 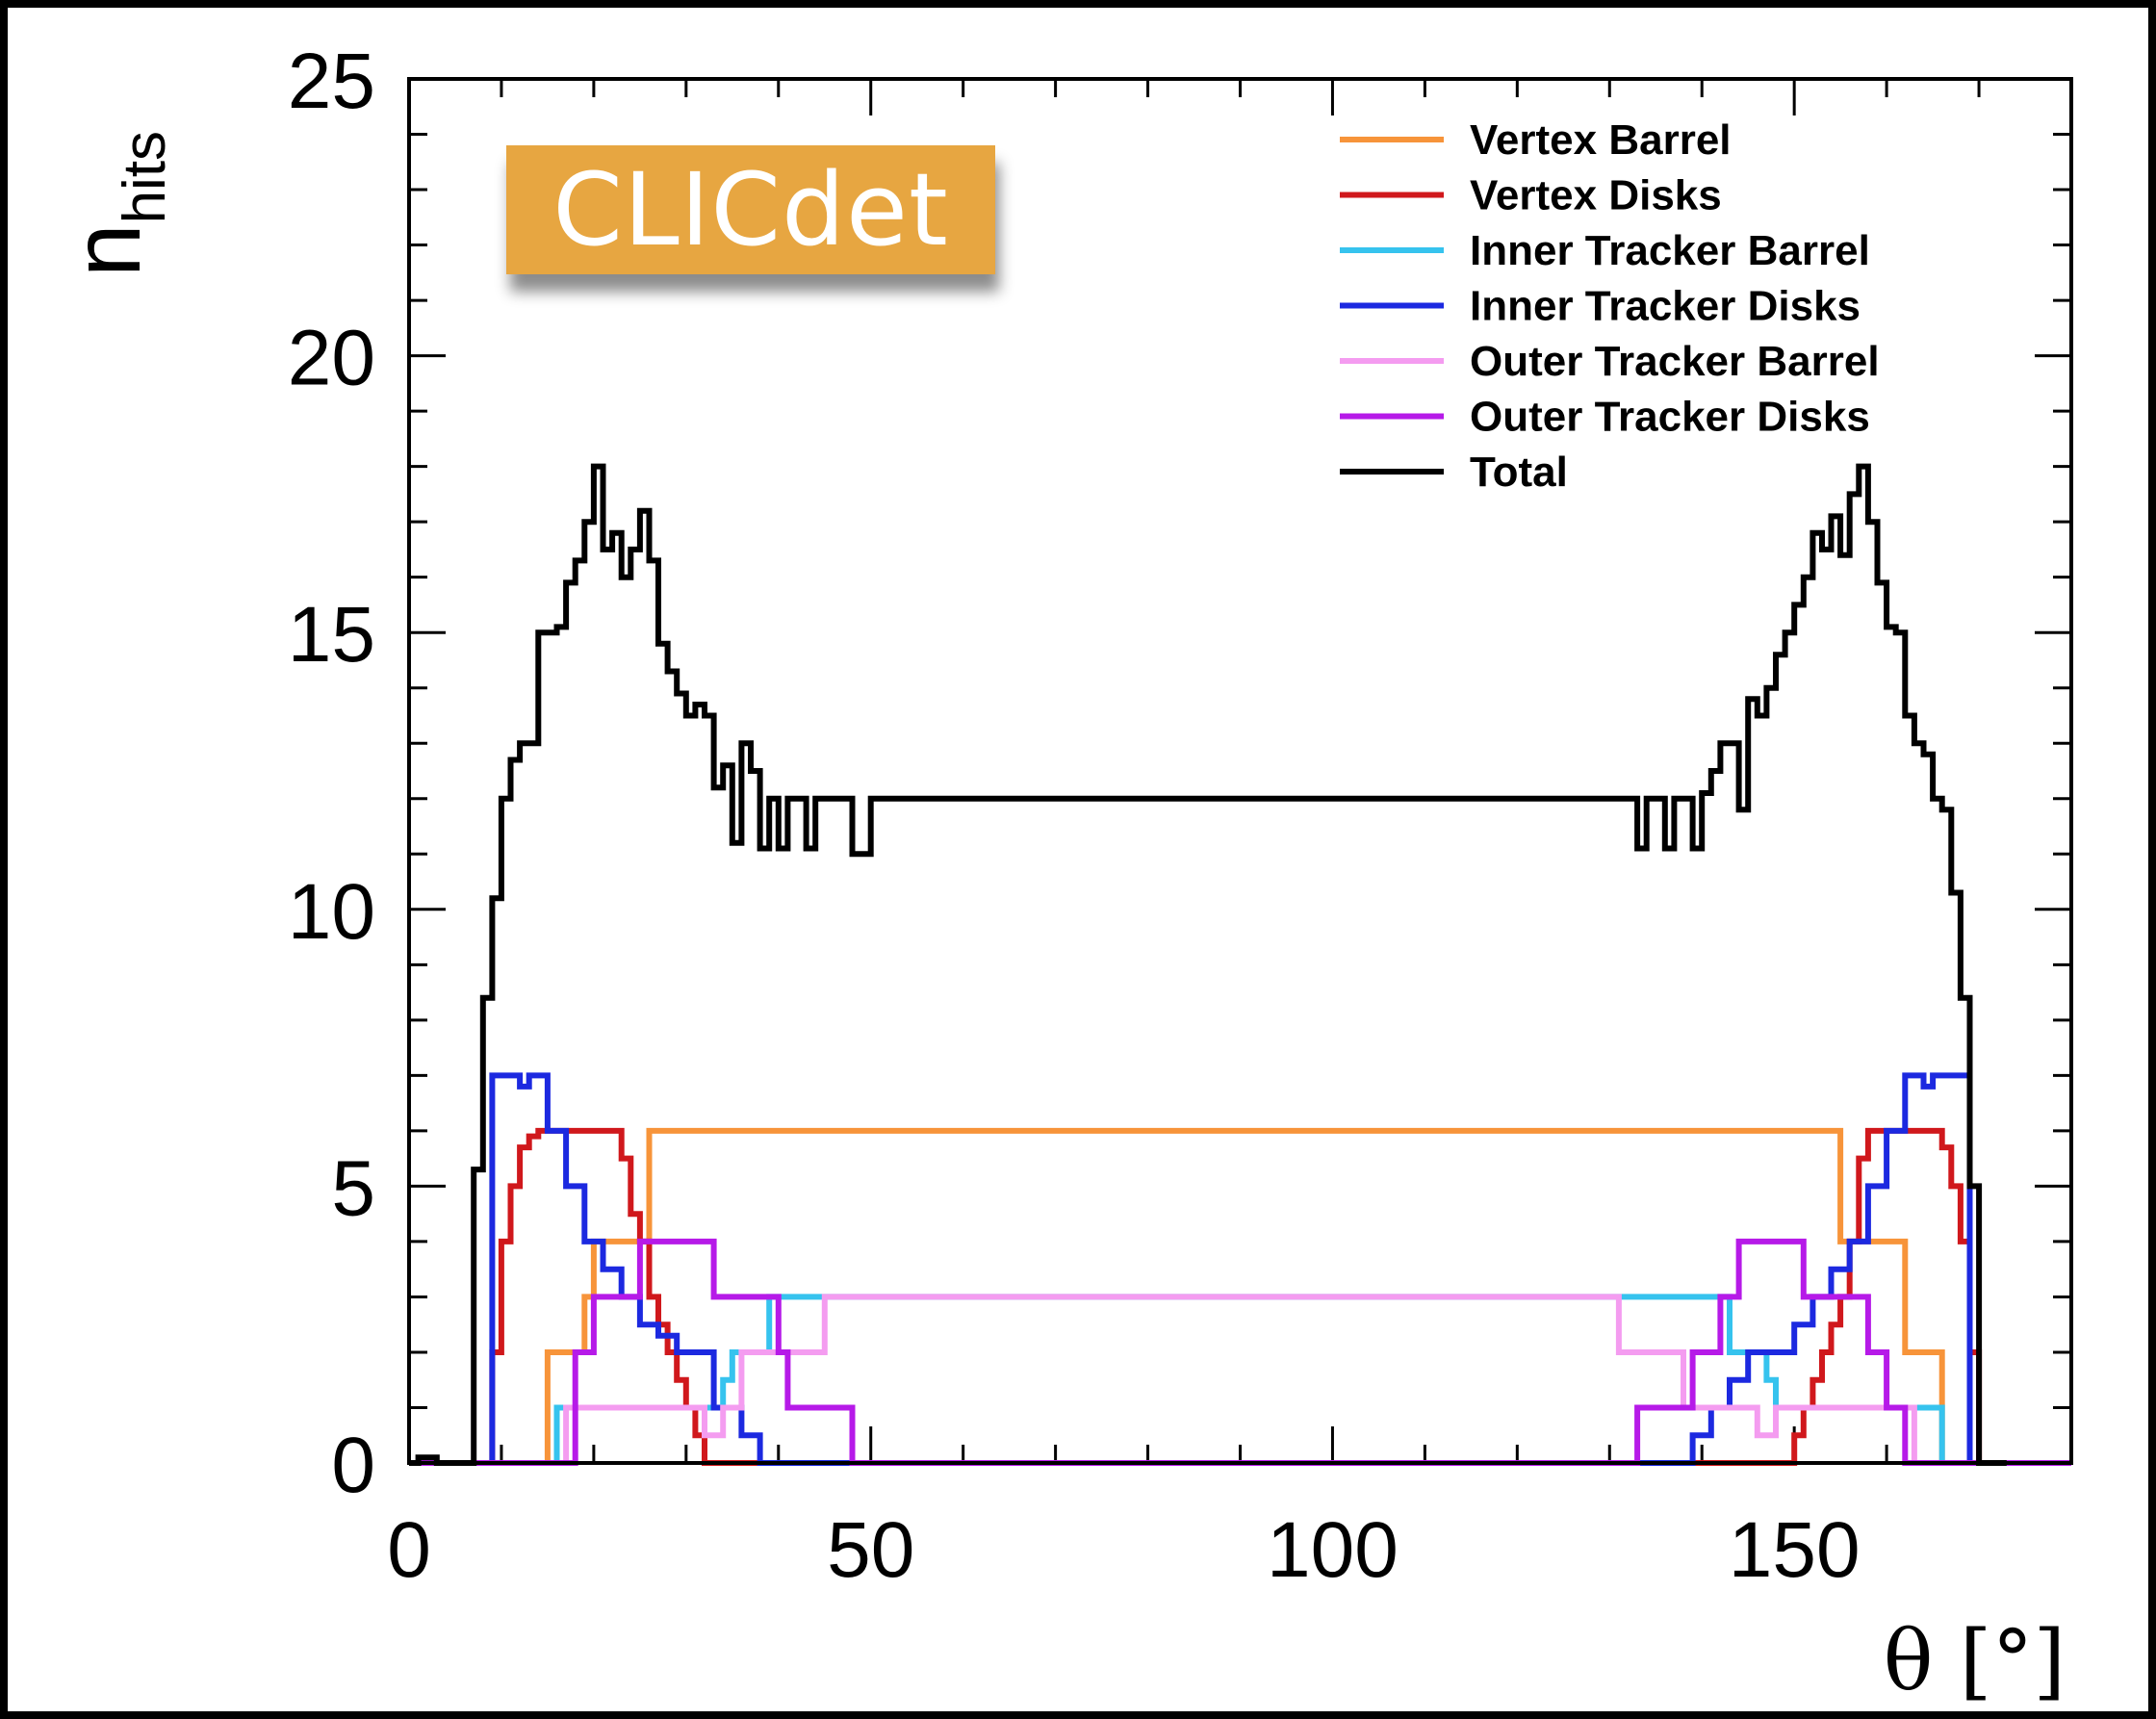 What do you see at coordinates (331, 359) in the screenshot?
I see `y-tick-label: 20` at bounding box center [331, 359].